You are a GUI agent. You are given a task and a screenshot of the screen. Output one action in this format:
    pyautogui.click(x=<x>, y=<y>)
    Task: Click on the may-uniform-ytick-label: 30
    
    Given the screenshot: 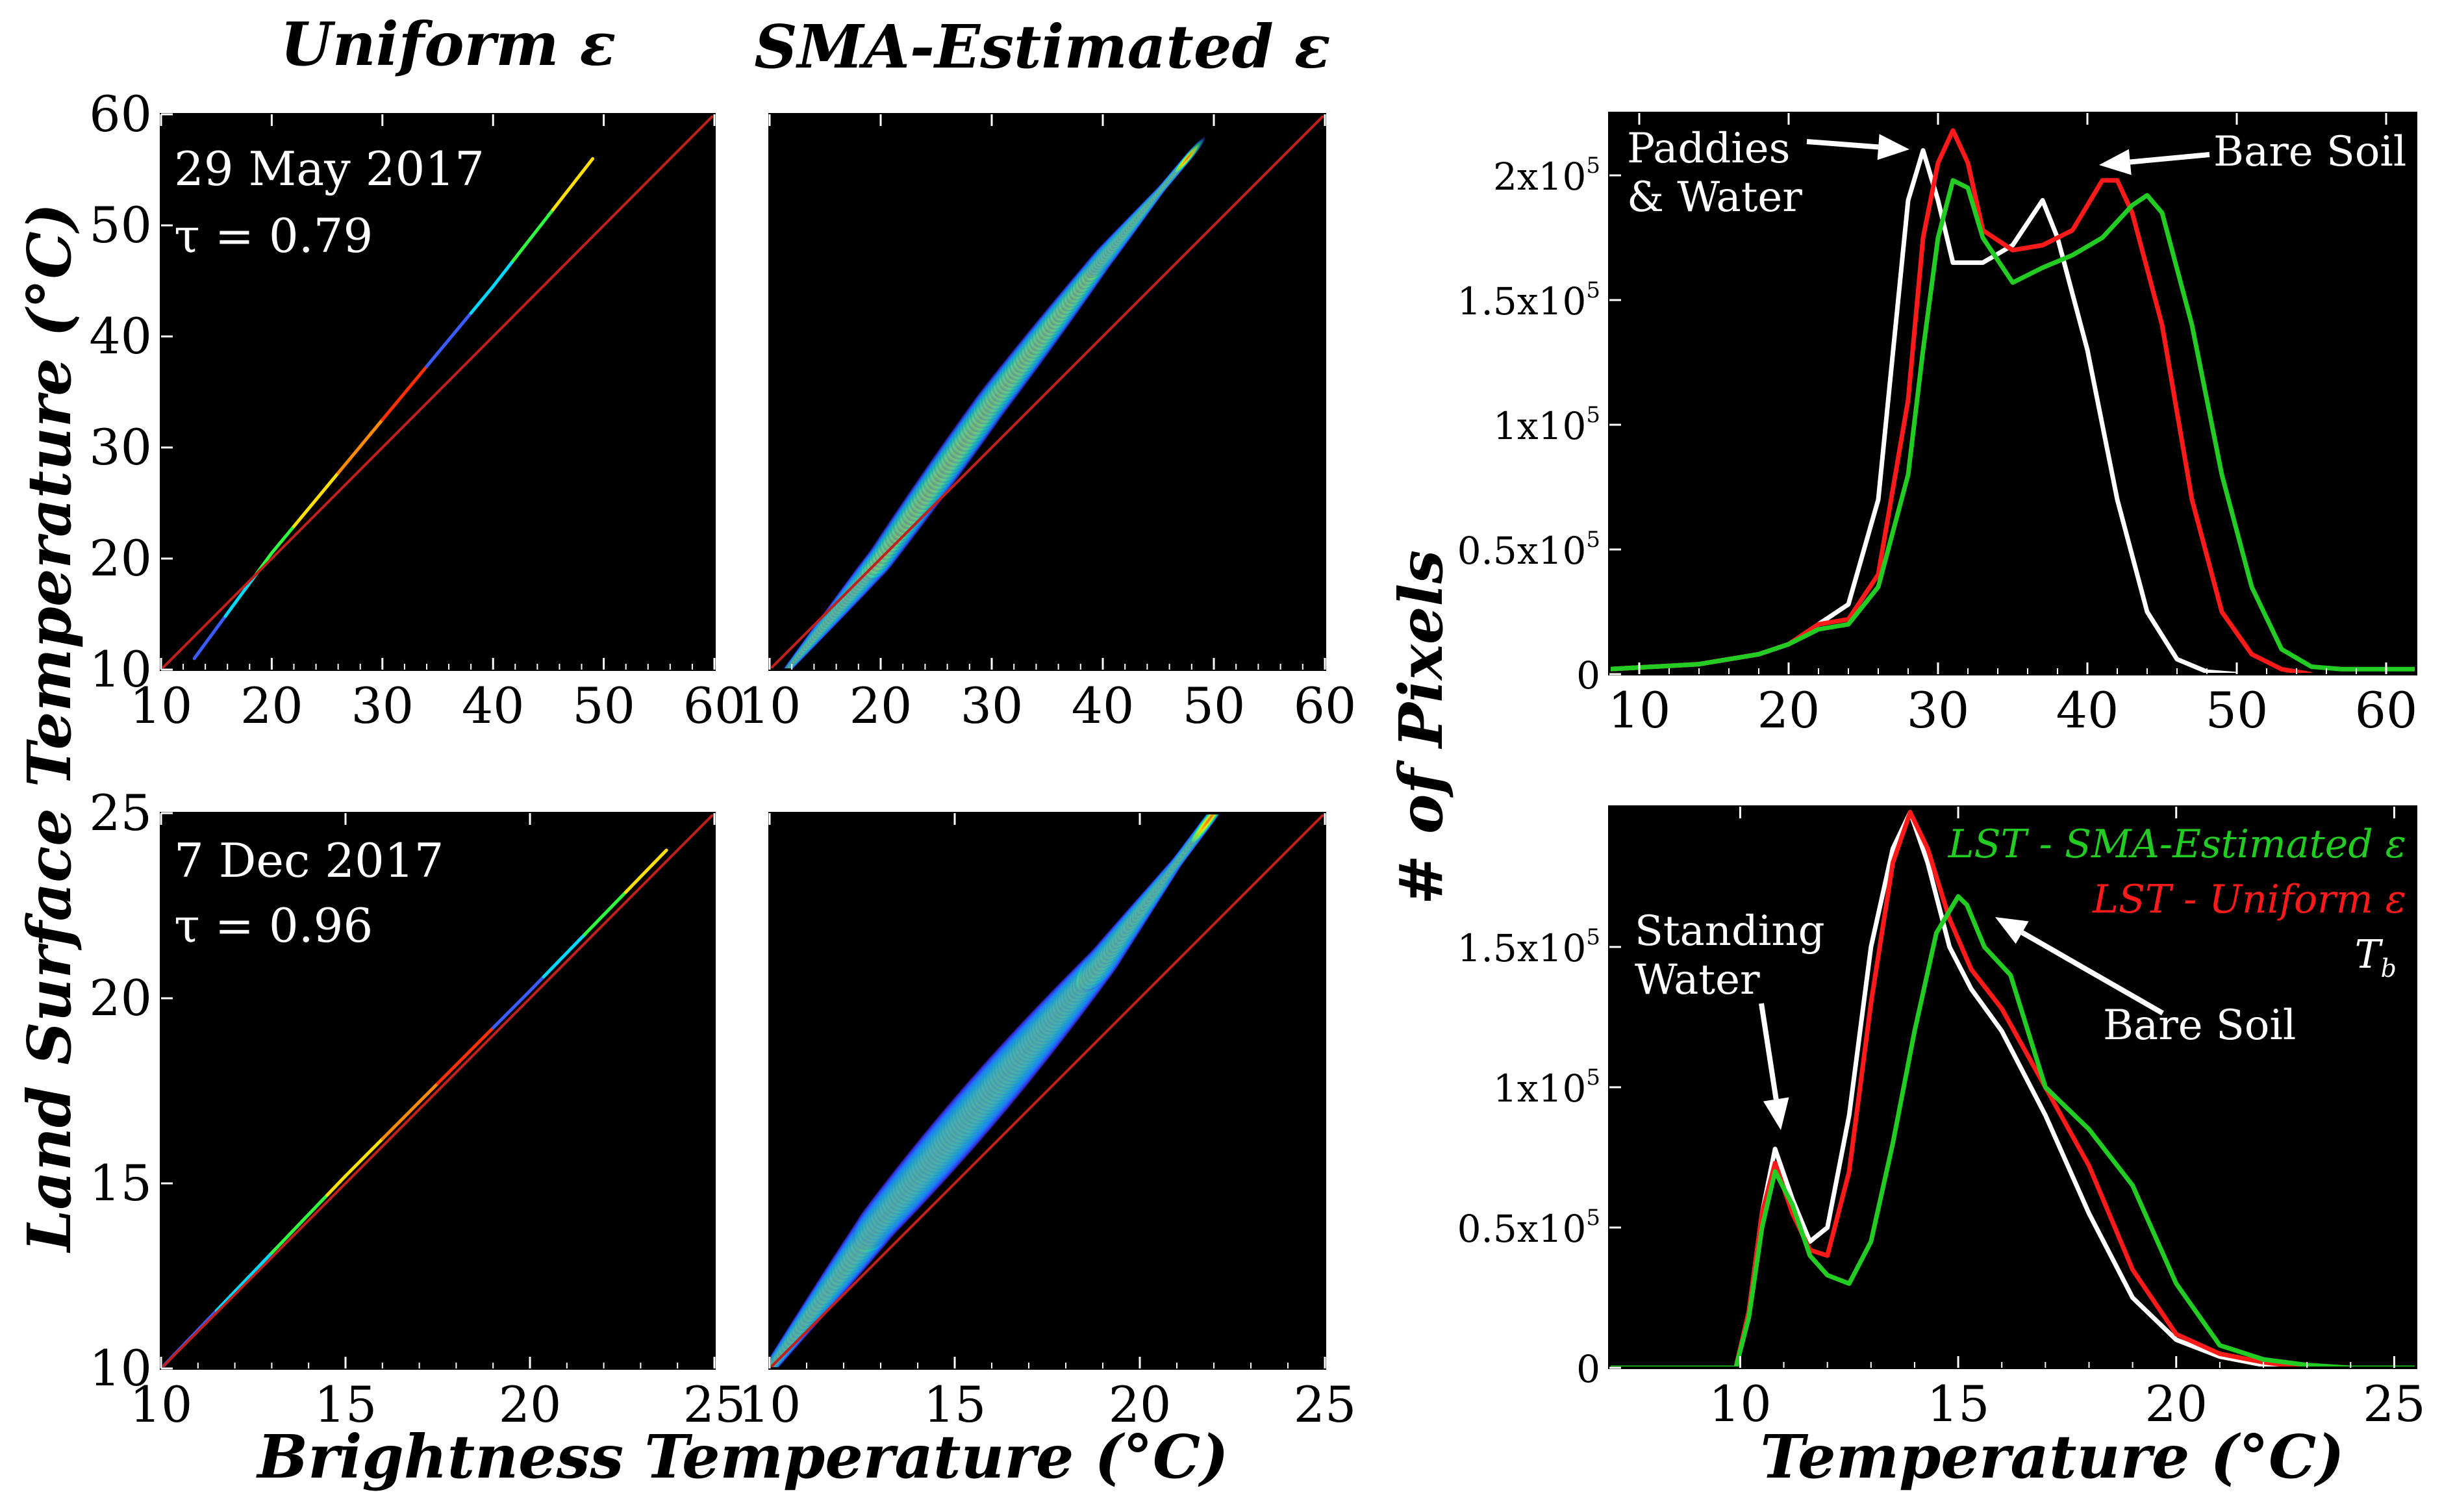 What is the action you would take?
    pyautogui.click(x=120, y=447)
    